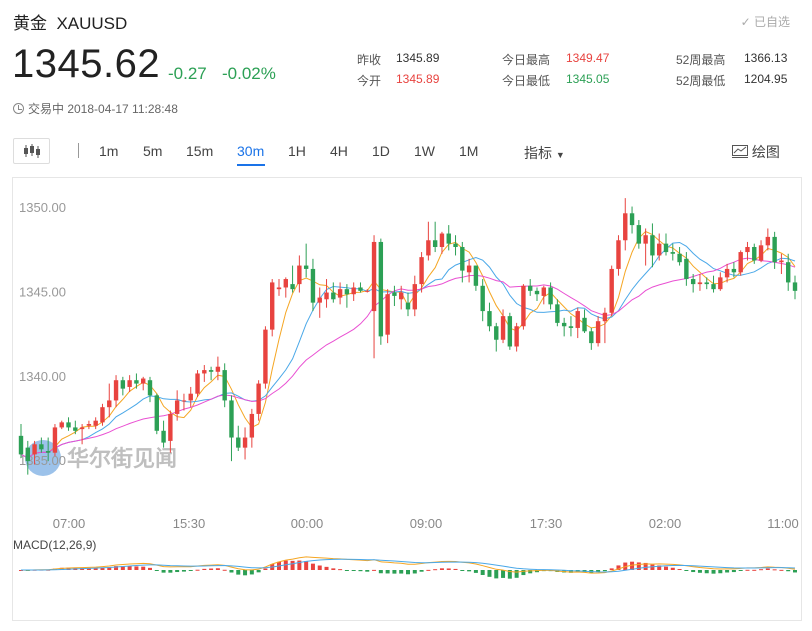 Image resolution: width=812 pixels, height=631 pixels. What do you see at coordinates (783, 523) in the screenshot?
I see `x-tick-label: 11:00` at bounding box center [783, 523].